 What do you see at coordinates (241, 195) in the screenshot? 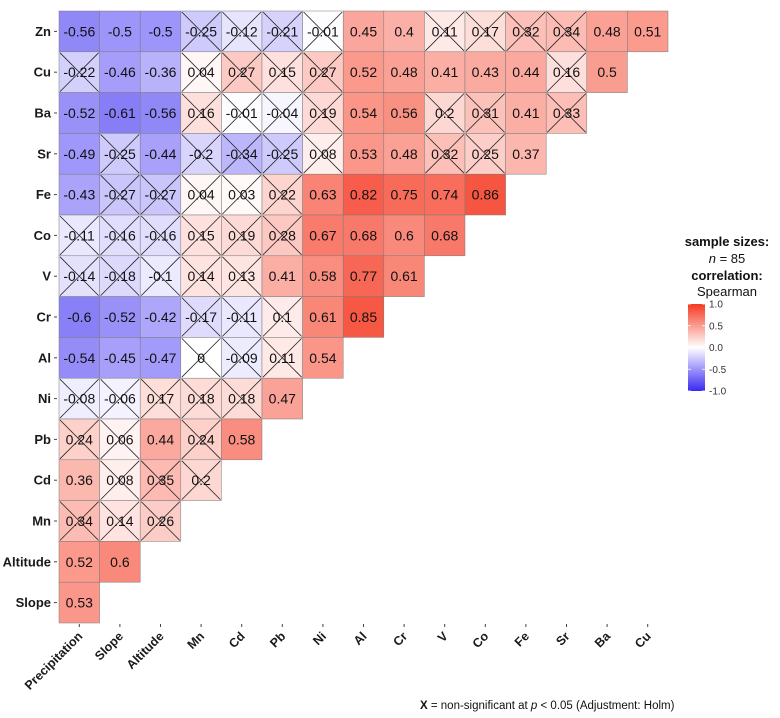
I see `cell-value: 0.03` at bounding box center [241, 195].